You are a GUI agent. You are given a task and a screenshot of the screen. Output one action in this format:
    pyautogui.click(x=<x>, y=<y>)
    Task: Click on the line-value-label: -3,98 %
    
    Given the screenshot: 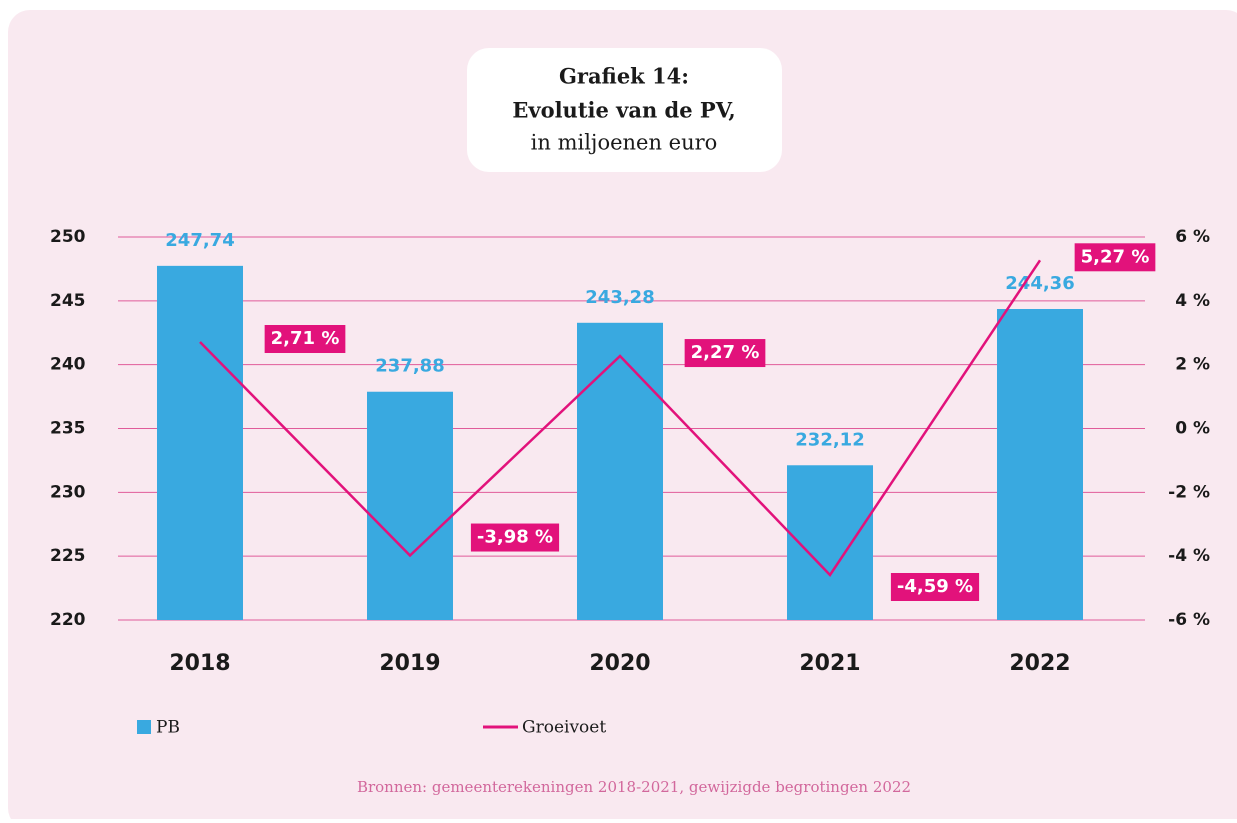 What is the action you would take?
    pyautogui.click(x=515, y=537)
    